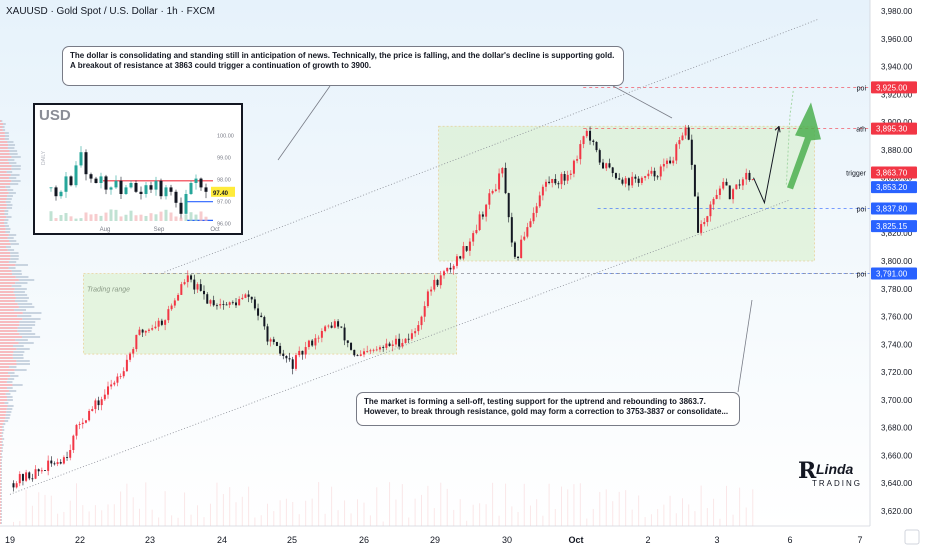  Describe the element at coordinates (894, 128) in the screenshot. I see `price-label-box` at that location.